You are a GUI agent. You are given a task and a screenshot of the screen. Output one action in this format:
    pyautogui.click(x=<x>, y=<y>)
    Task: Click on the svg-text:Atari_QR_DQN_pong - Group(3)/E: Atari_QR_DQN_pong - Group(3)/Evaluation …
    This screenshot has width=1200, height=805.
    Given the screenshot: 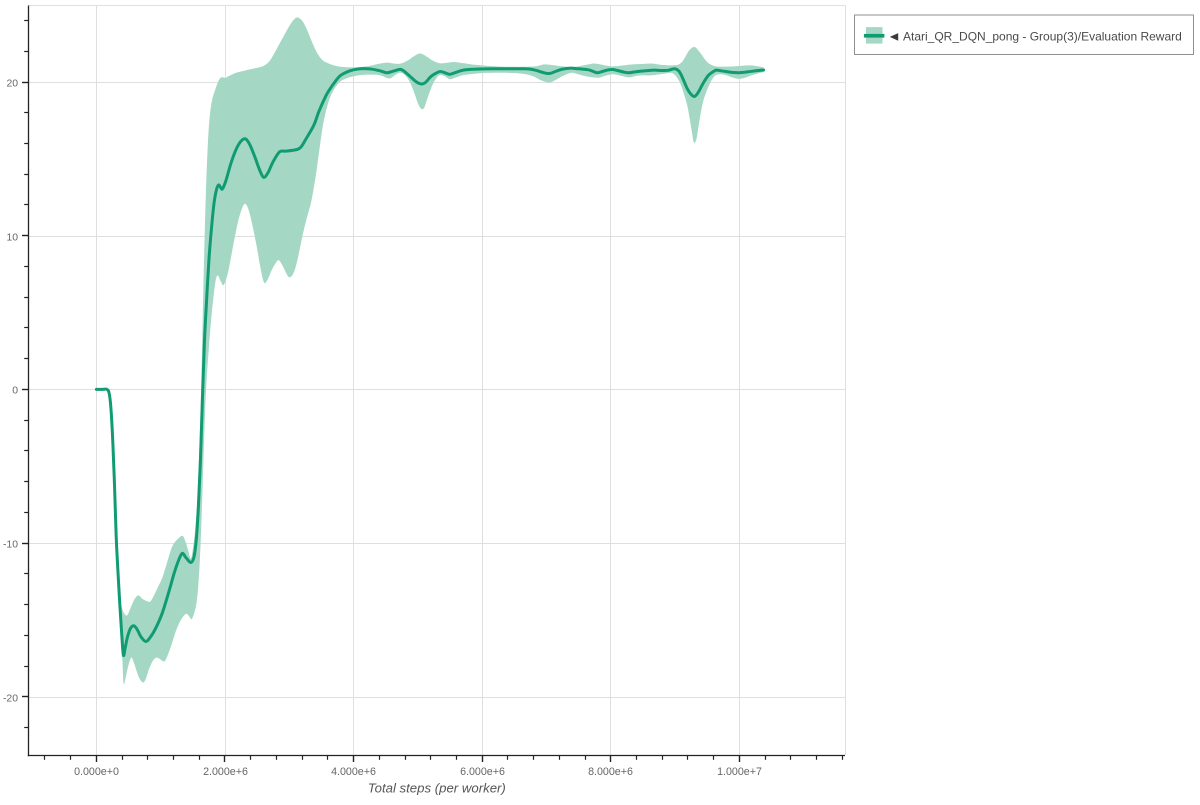 What is the action you would take?
    pyautogui.click(x=1042, y=36)
    